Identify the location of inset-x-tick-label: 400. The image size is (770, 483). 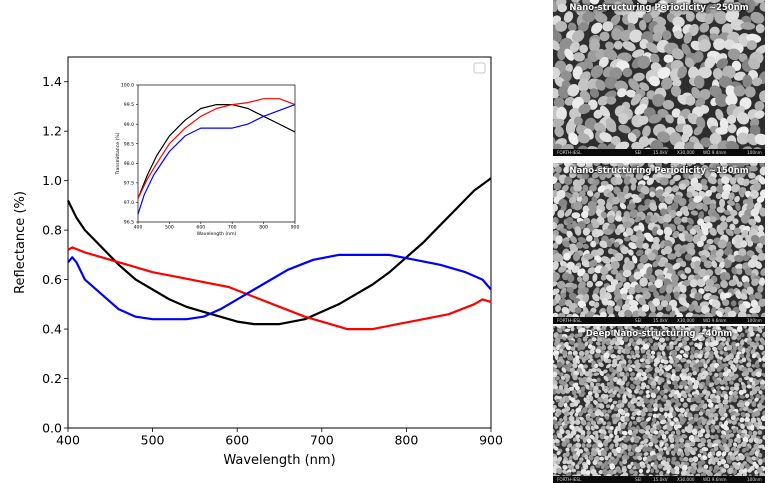
(138, 228).